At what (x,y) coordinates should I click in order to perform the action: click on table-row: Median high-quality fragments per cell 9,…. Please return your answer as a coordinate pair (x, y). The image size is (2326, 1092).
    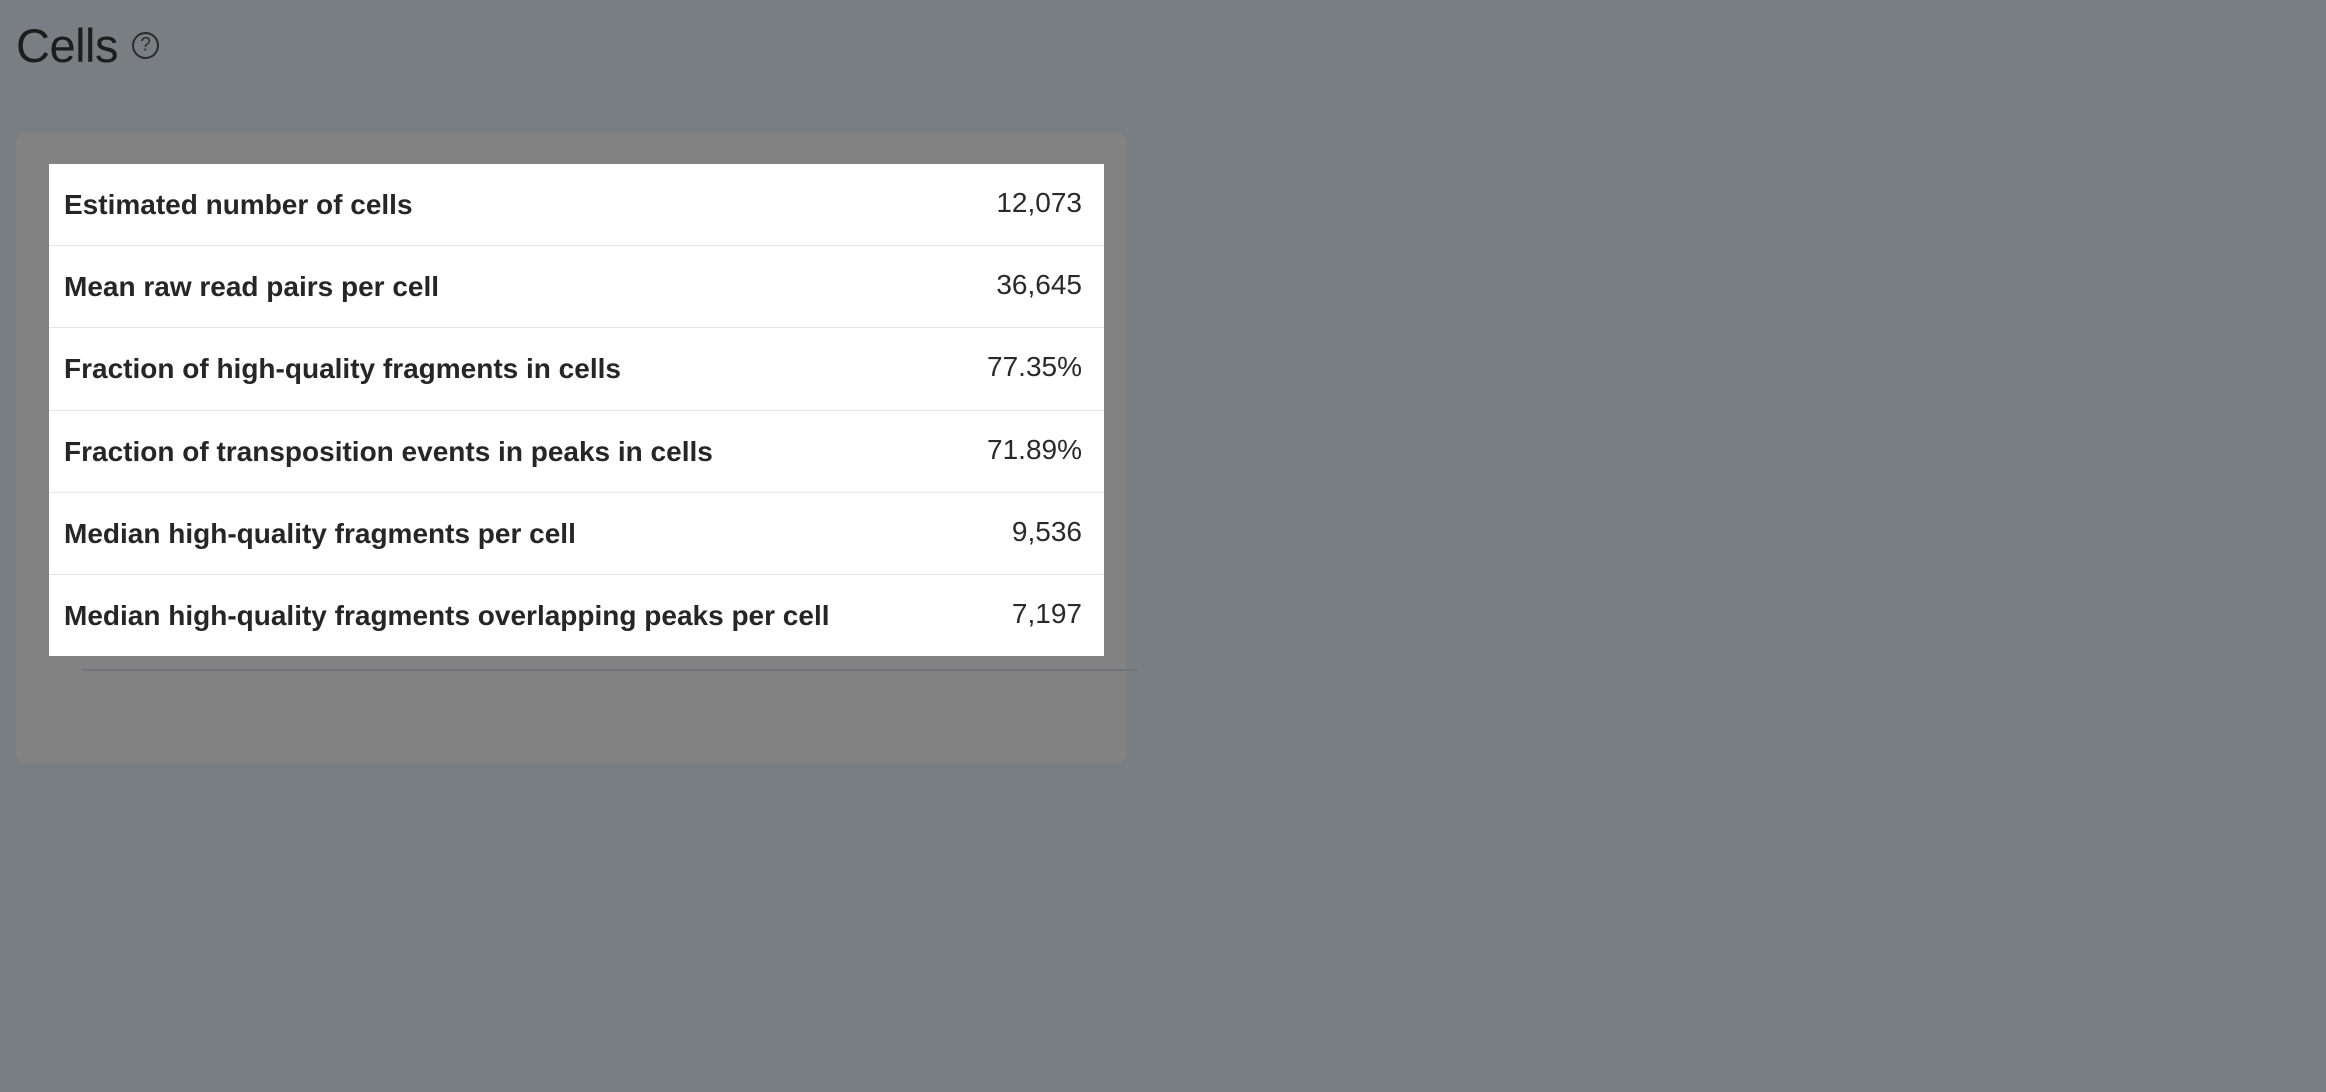
    Looking at the image, I should click on (576, 534).